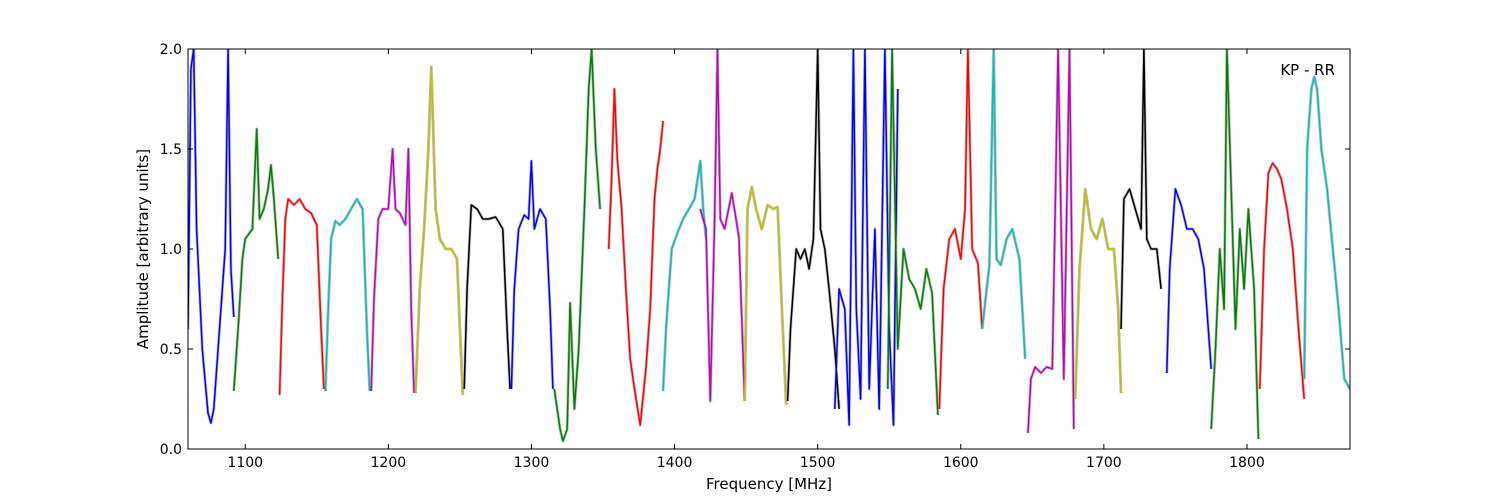  What do you see at coordinates (171, 350) in the screenshot?
I see `y-tick-label: 0.5` at bounding box center [171, 350].